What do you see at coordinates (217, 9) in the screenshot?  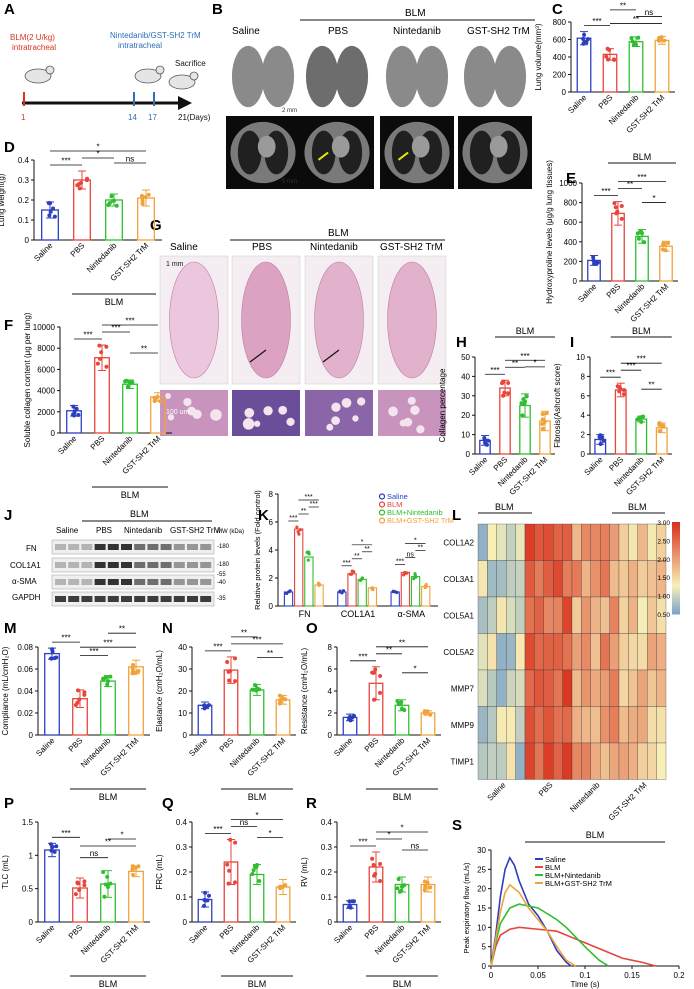 I see `panel-letter-b: B` at bounding box center [217, 9].